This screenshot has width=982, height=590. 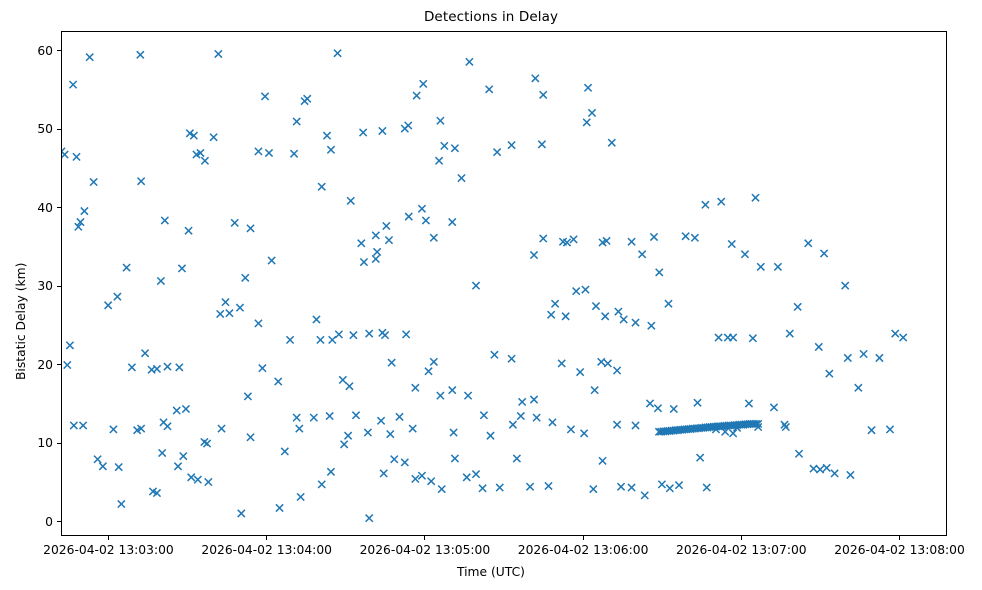 What do you see at coordinates (49, 521) in the screenshot?
I see `y-tick-label: 0` at bounding box center [49, 521].